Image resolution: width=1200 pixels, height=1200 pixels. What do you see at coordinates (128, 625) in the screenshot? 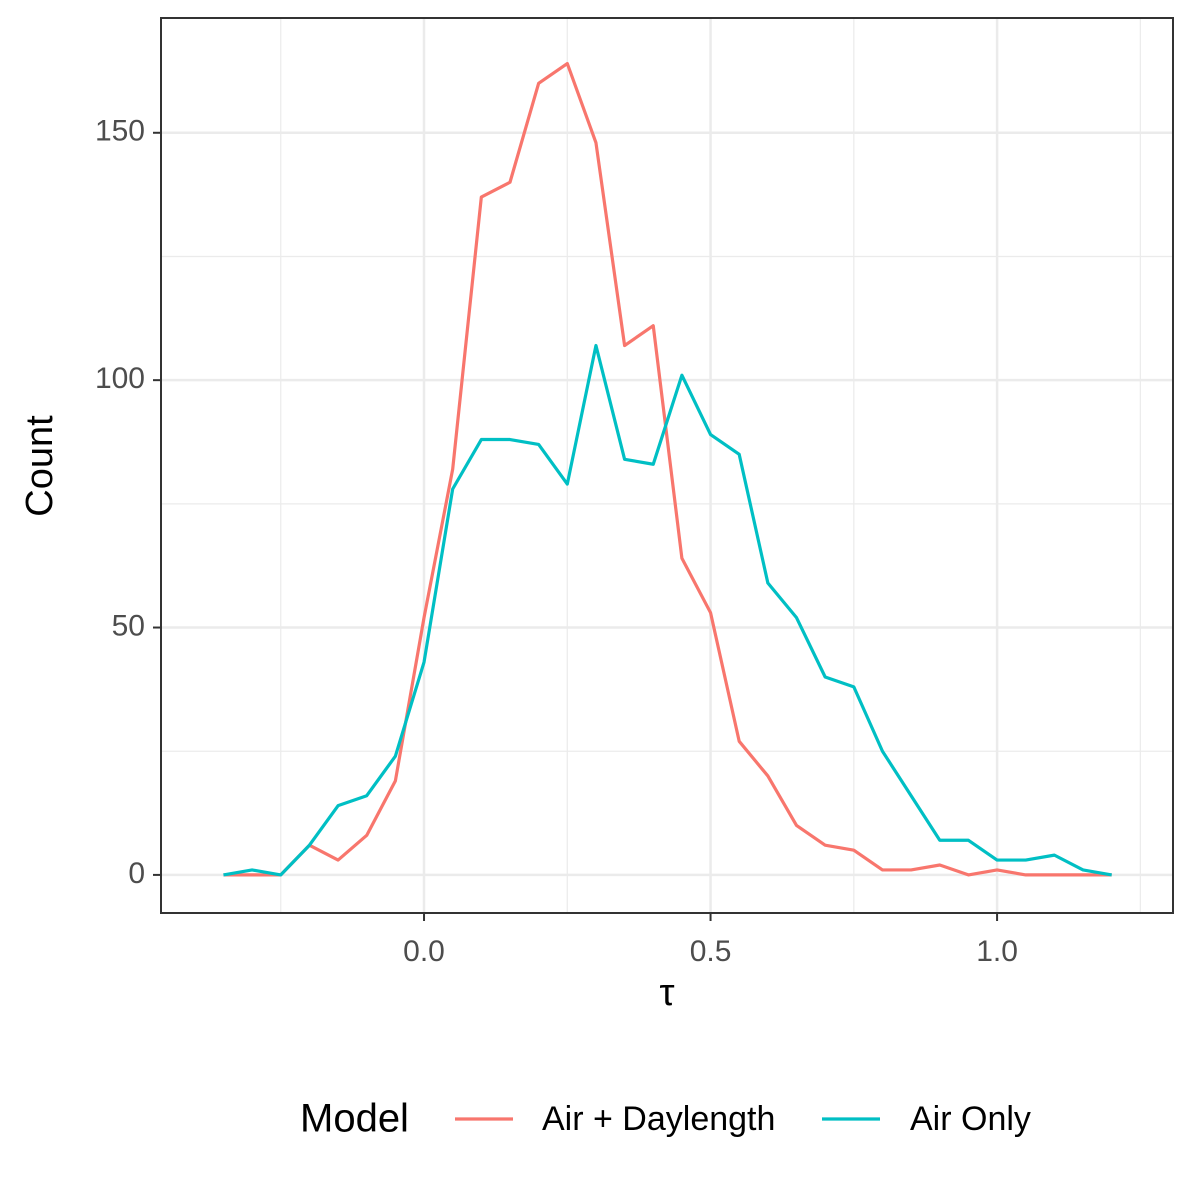
I see `y-tick-label: 50` at bounding box center [128, 625].